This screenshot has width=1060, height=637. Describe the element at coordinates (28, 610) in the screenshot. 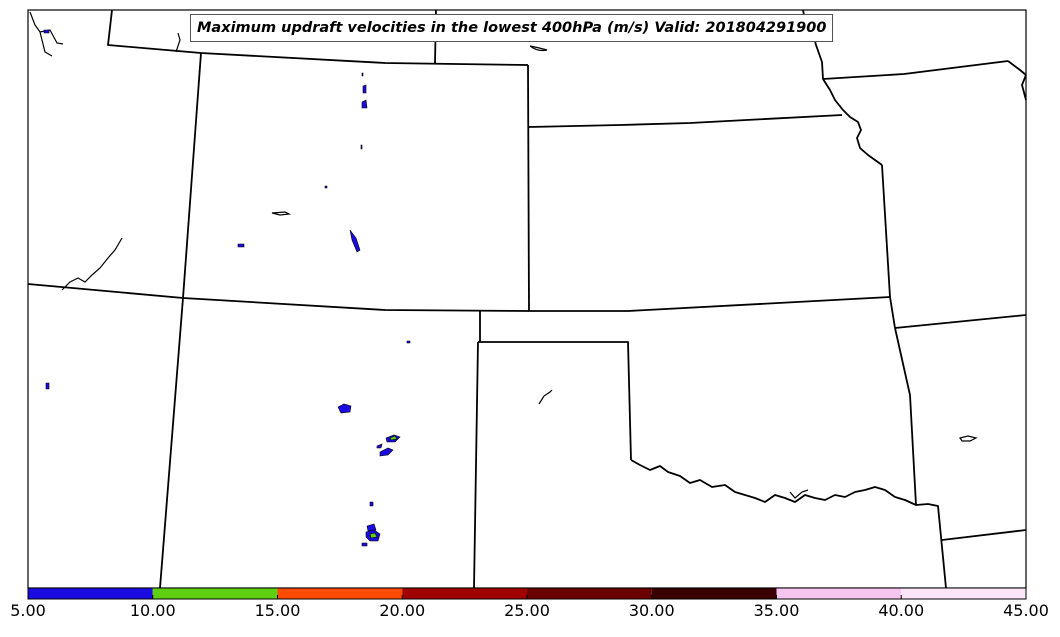

I see `colorbar-tick-label: 5.00` at that location.